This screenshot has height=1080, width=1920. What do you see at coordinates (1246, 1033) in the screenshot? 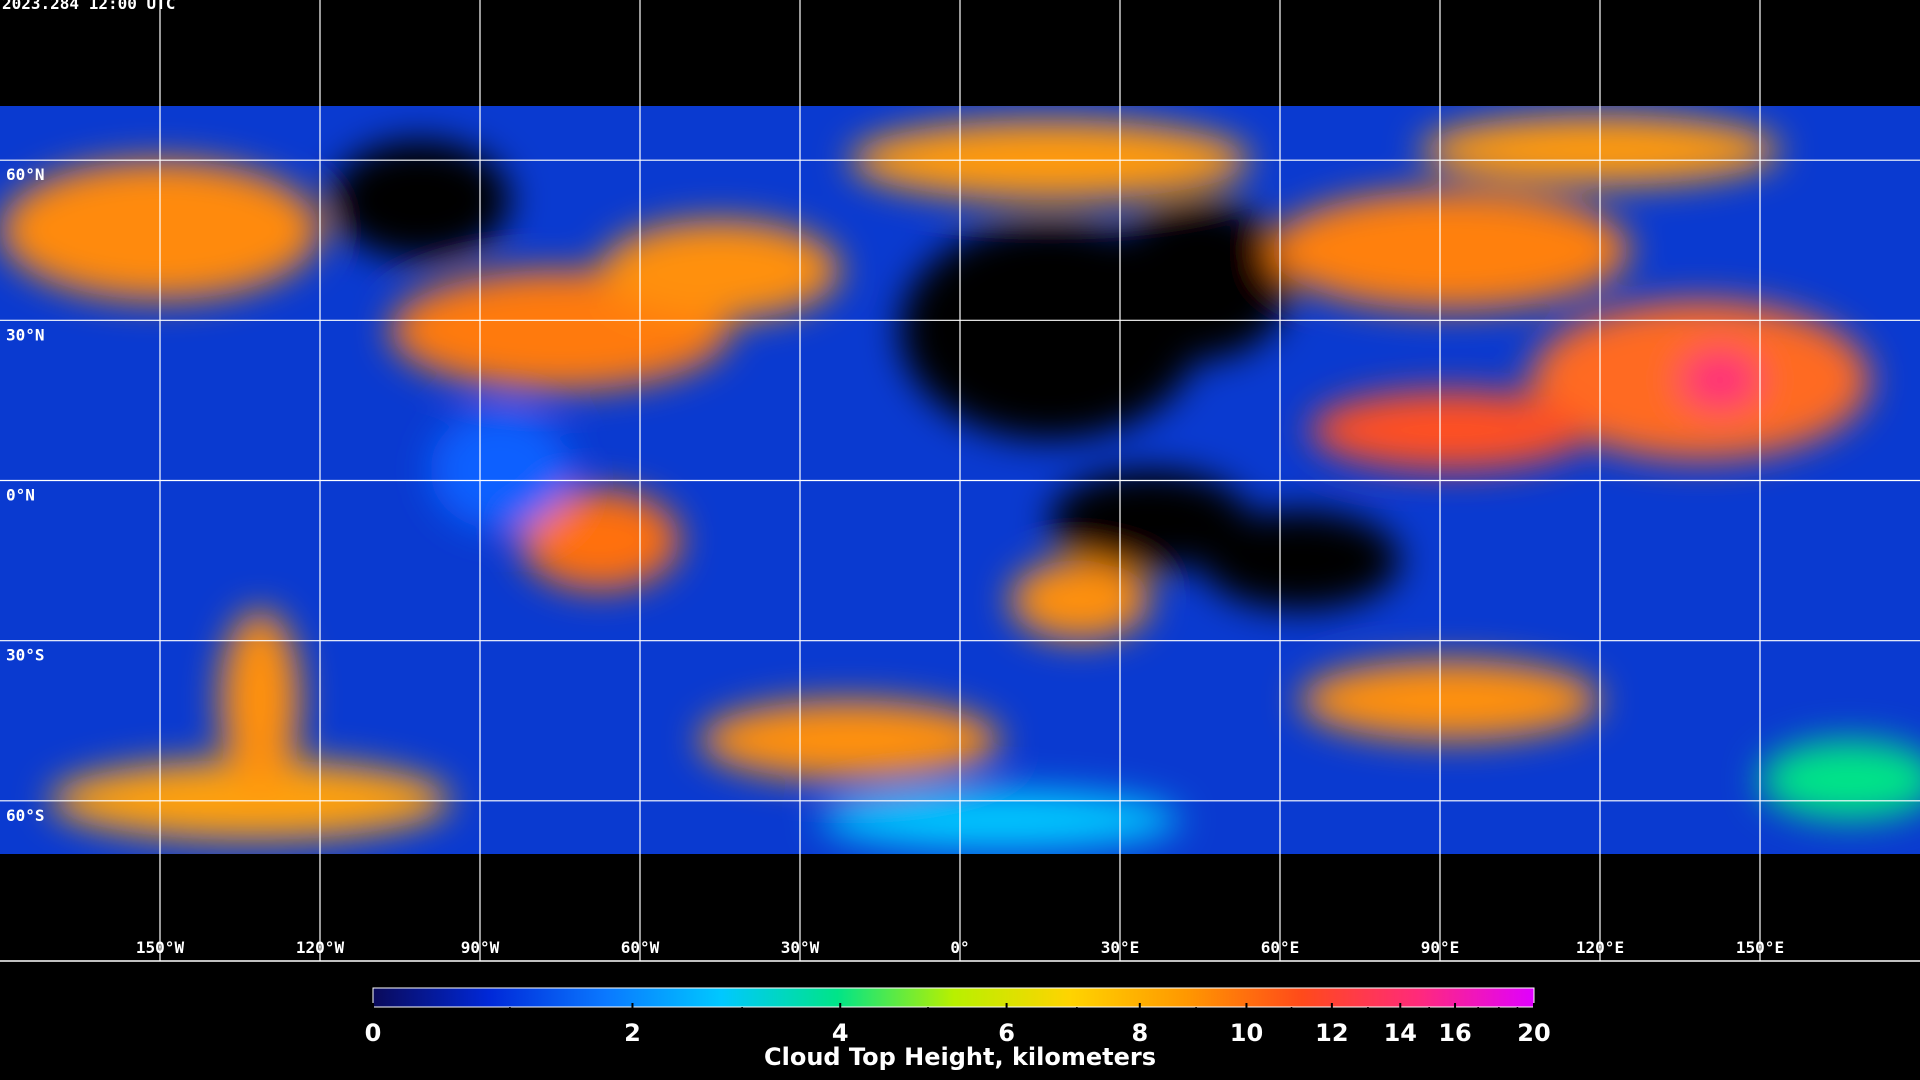
I see `colorbar-tick-label: 10` at bounding box center [1246, 1033].